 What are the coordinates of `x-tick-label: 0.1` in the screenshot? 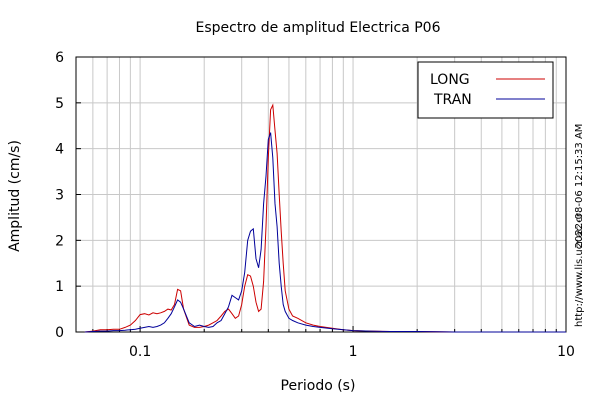 It's located at (140, 352).